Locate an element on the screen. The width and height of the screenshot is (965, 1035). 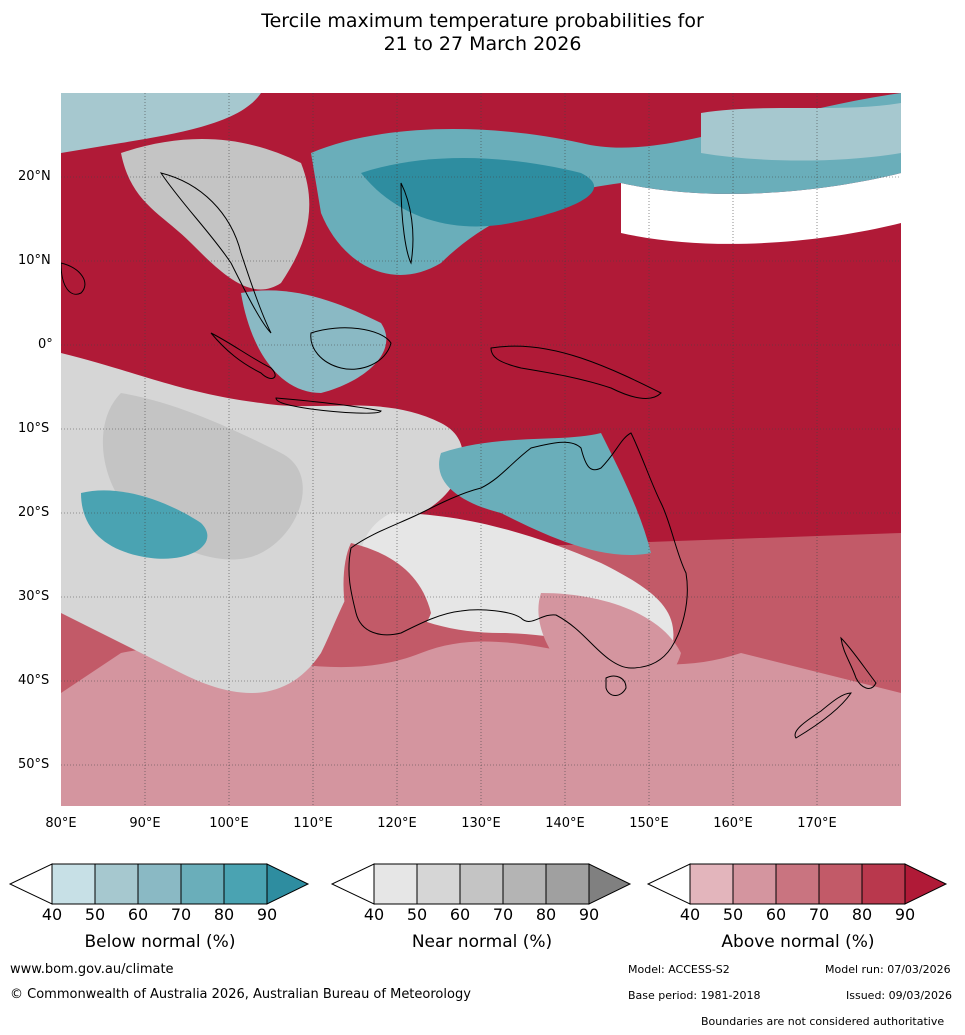
cbar-above-tick-70: 70 is located at coordinates (819, 914).